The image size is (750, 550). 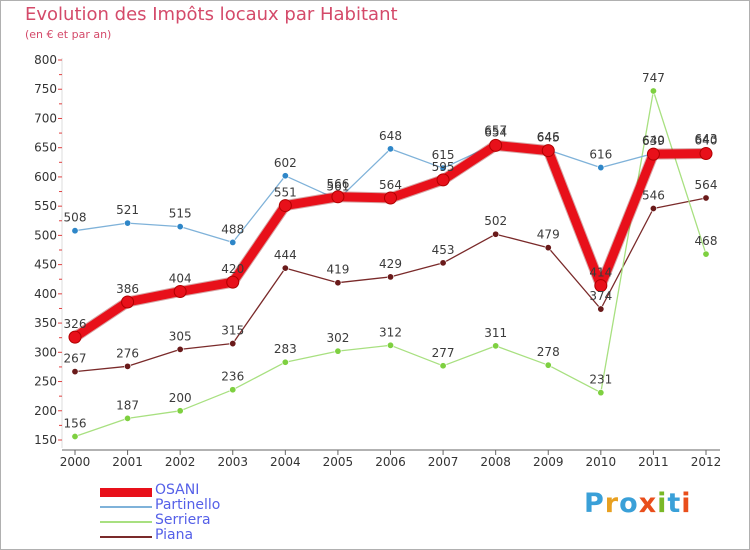 I want to click on x-tick-label: 2000, so click(x=75, y=462).